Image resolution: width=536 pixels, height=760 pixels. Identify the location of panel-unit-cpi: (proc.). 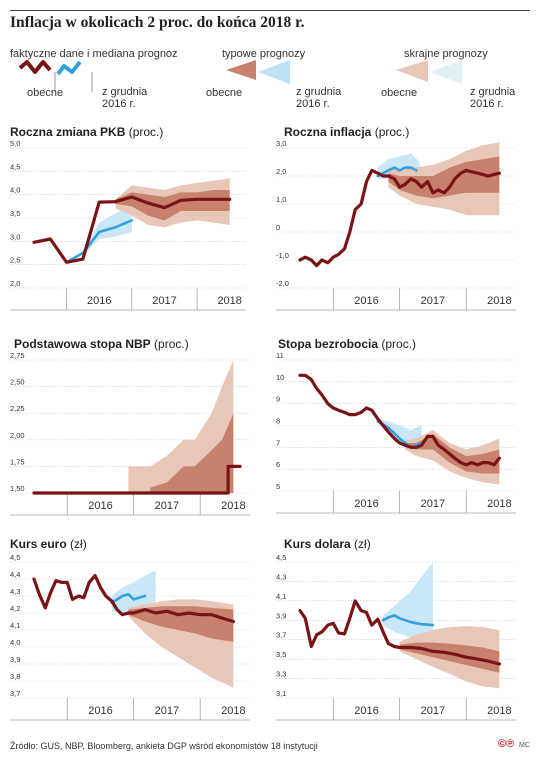
(392, 132).